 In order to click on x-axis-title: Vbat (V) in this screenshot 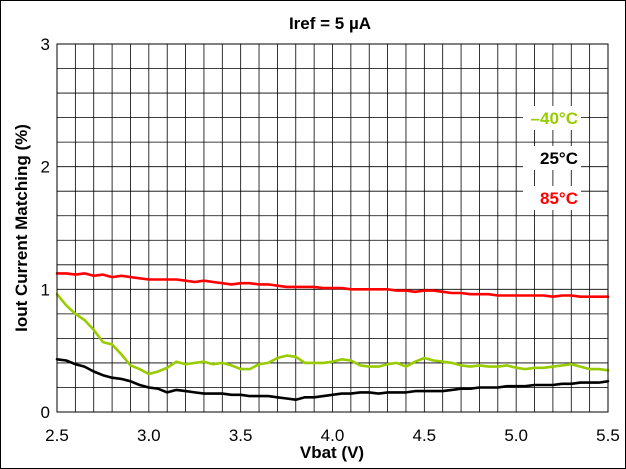, I will do `click(332, 452)`.